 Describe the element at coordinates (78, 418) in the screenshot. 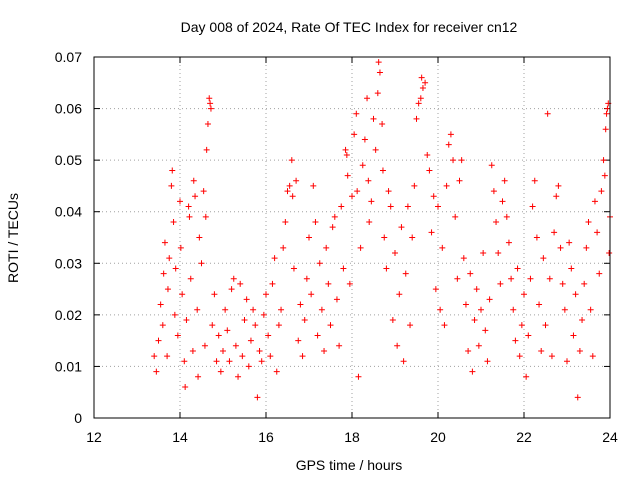

I see `y-tick-label: 0` at that location.